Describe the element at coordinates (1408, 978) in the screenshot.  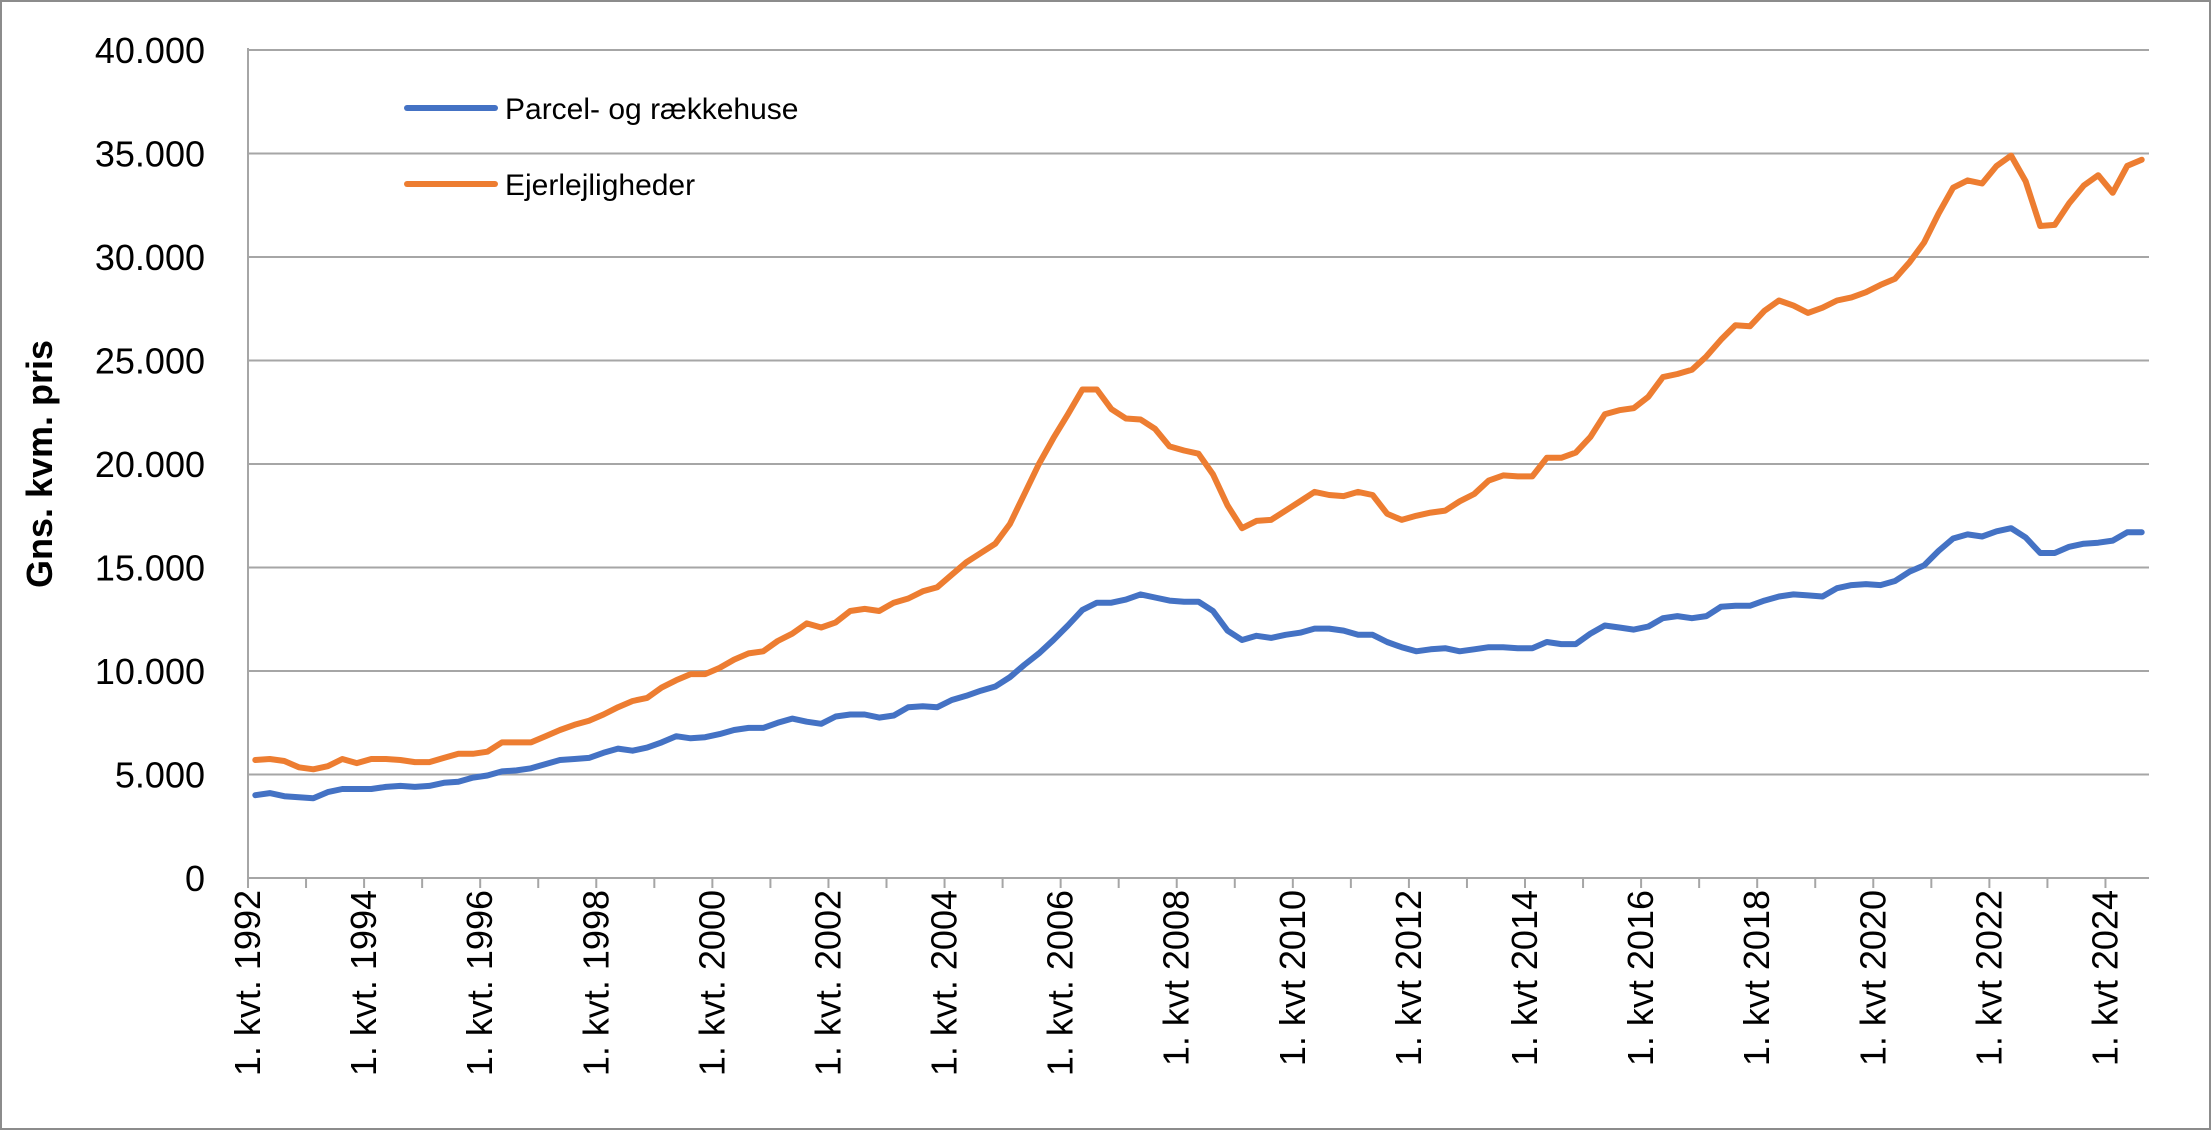
I see `x-tick-label: 1. kvt 2012` at that location.